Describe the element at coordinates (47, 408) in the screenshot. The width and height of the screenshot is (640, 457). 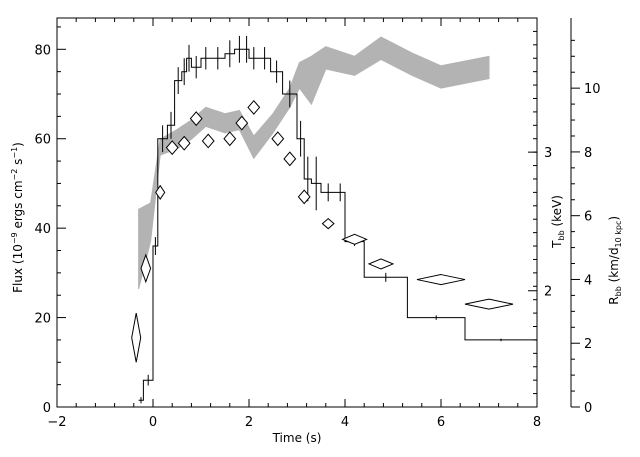
I see `flux-tick-label: 0` at that location.